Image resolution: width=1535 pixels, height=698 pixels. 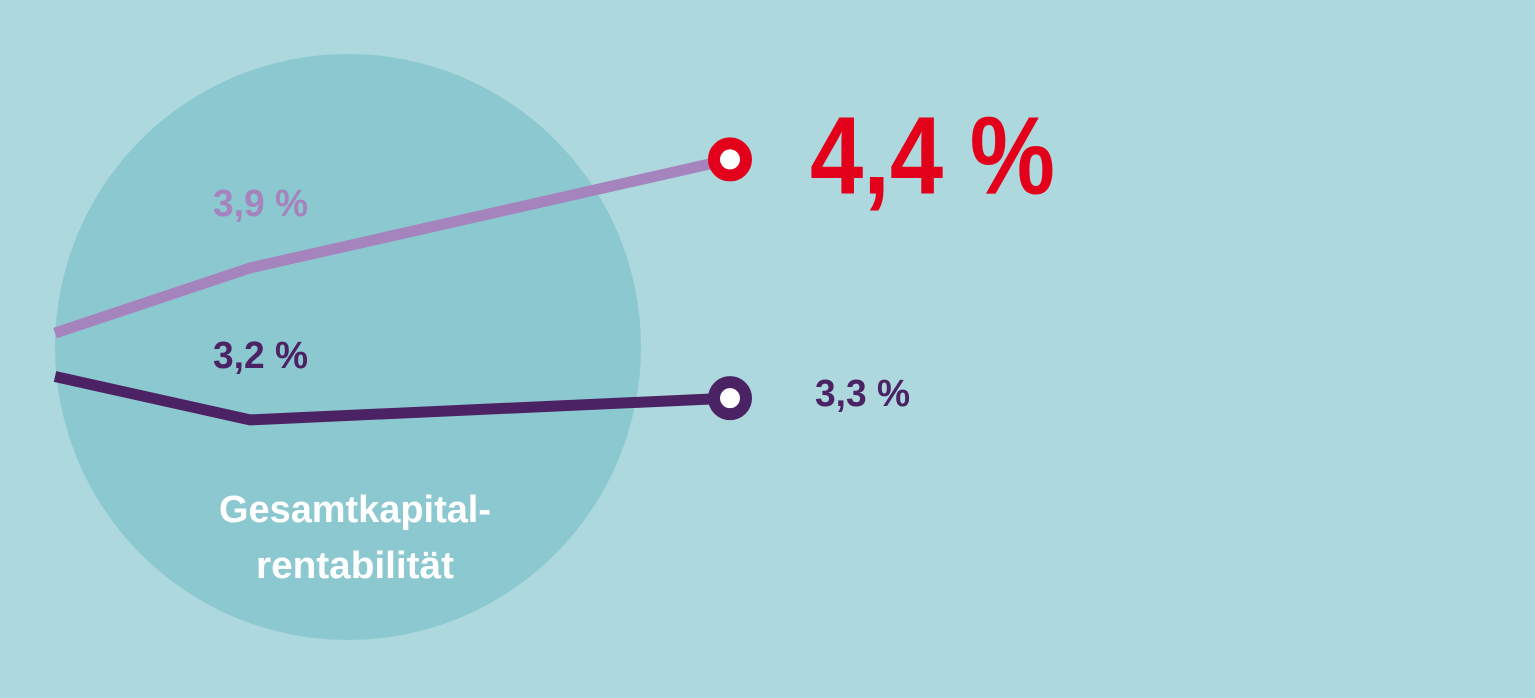 I want to click on value-label: 3,2 %, so click(x=260, y=356).